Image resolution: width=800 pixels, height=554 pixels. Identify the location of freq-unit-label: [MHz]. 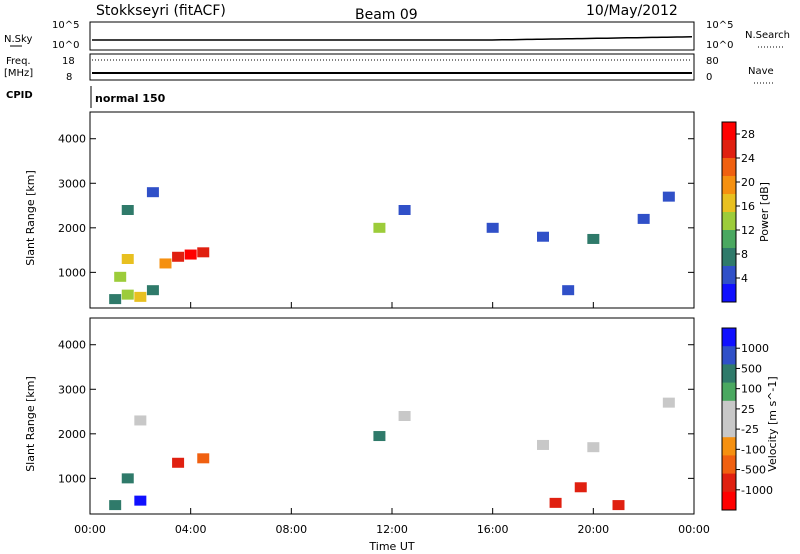
(18, 73).